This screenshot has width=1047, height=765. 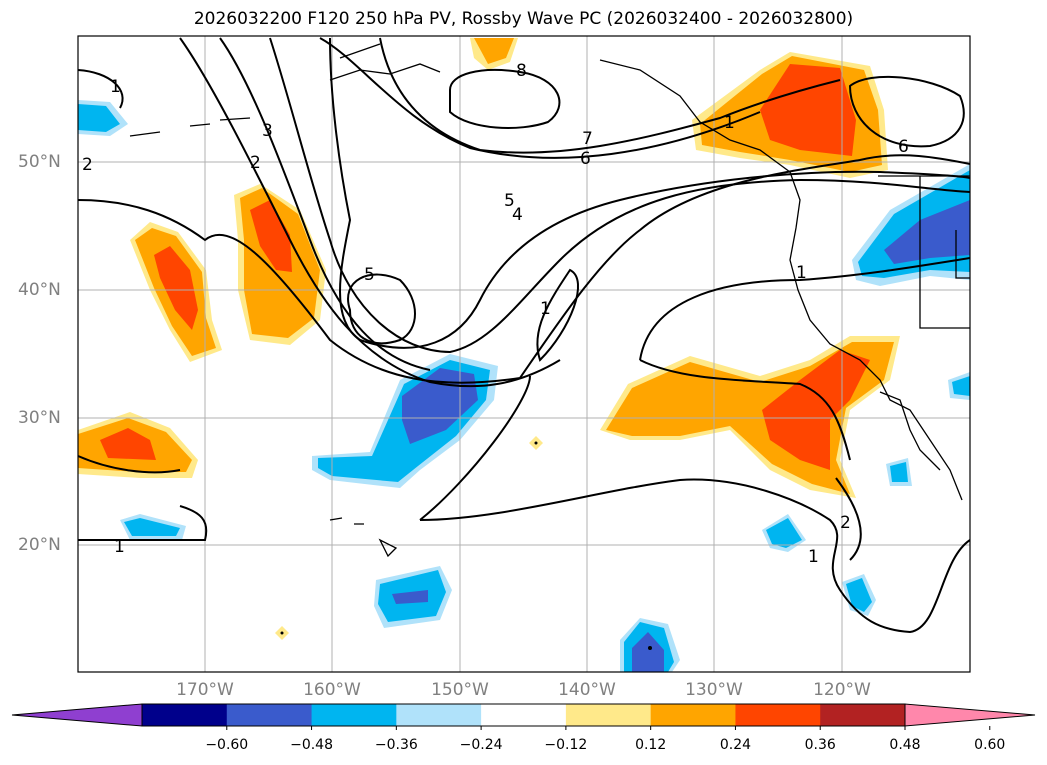 I want to click on contour-label: 3, so click(x=267, y=131).